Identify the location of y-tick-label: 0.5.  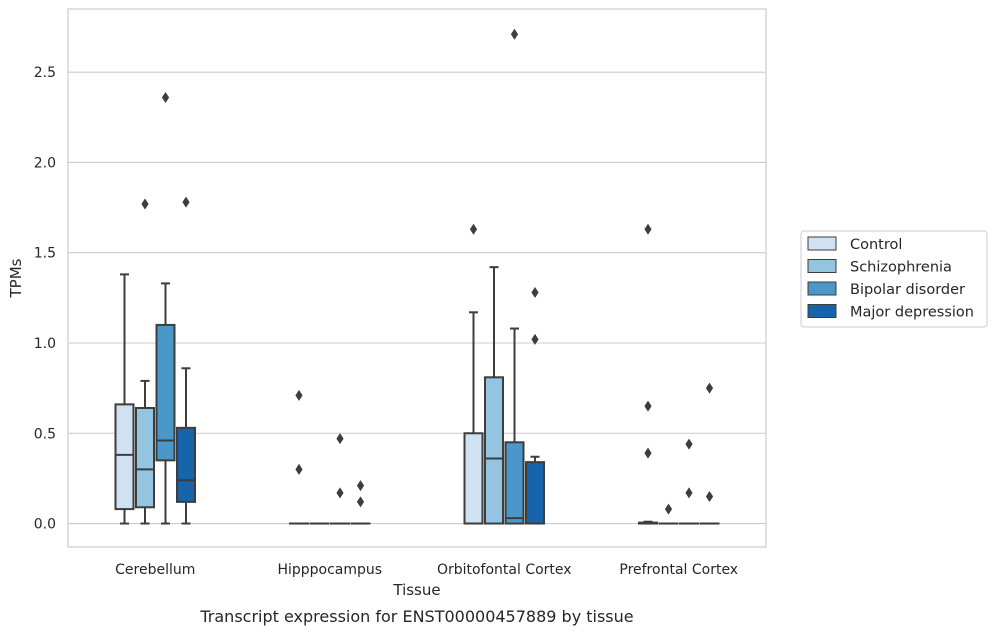
(45, 434).